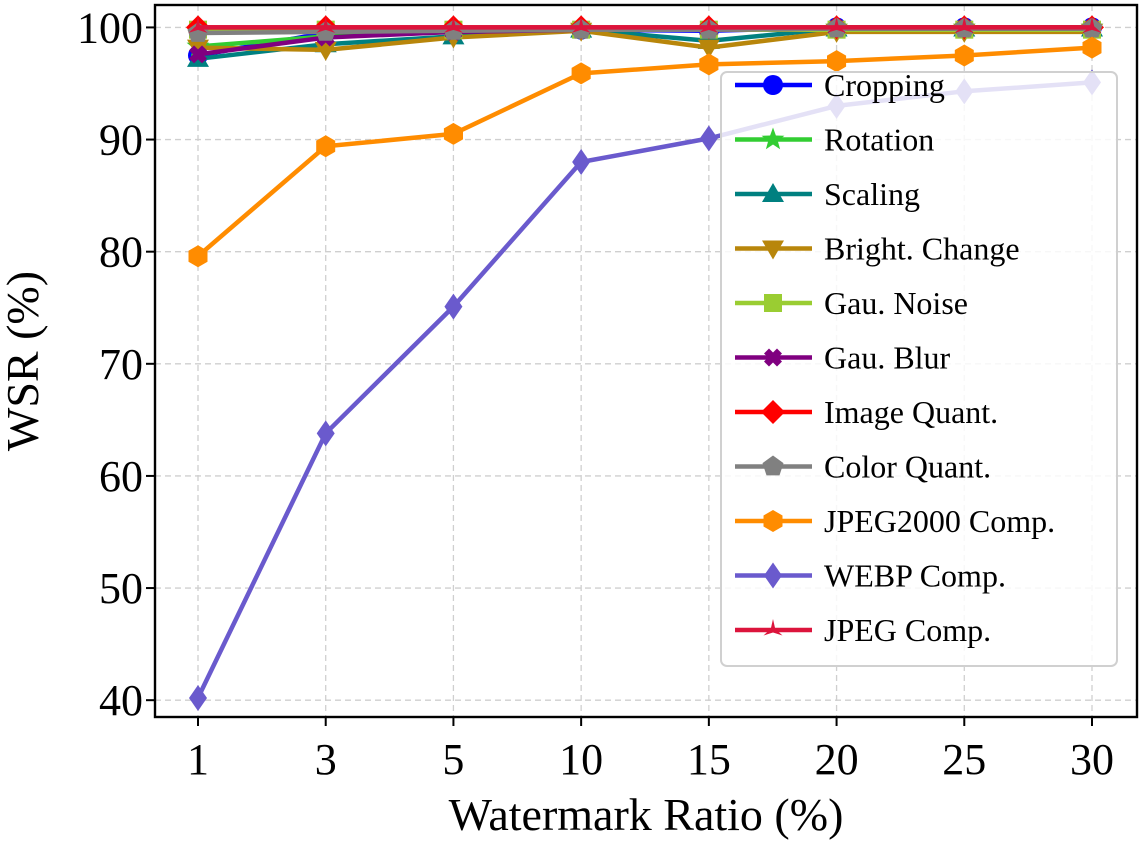 This screenshot has height=846, width=1142. Describe the element at coordinates (326, 759) in the screenshot. I see `x-tick-label: 3` at that location.